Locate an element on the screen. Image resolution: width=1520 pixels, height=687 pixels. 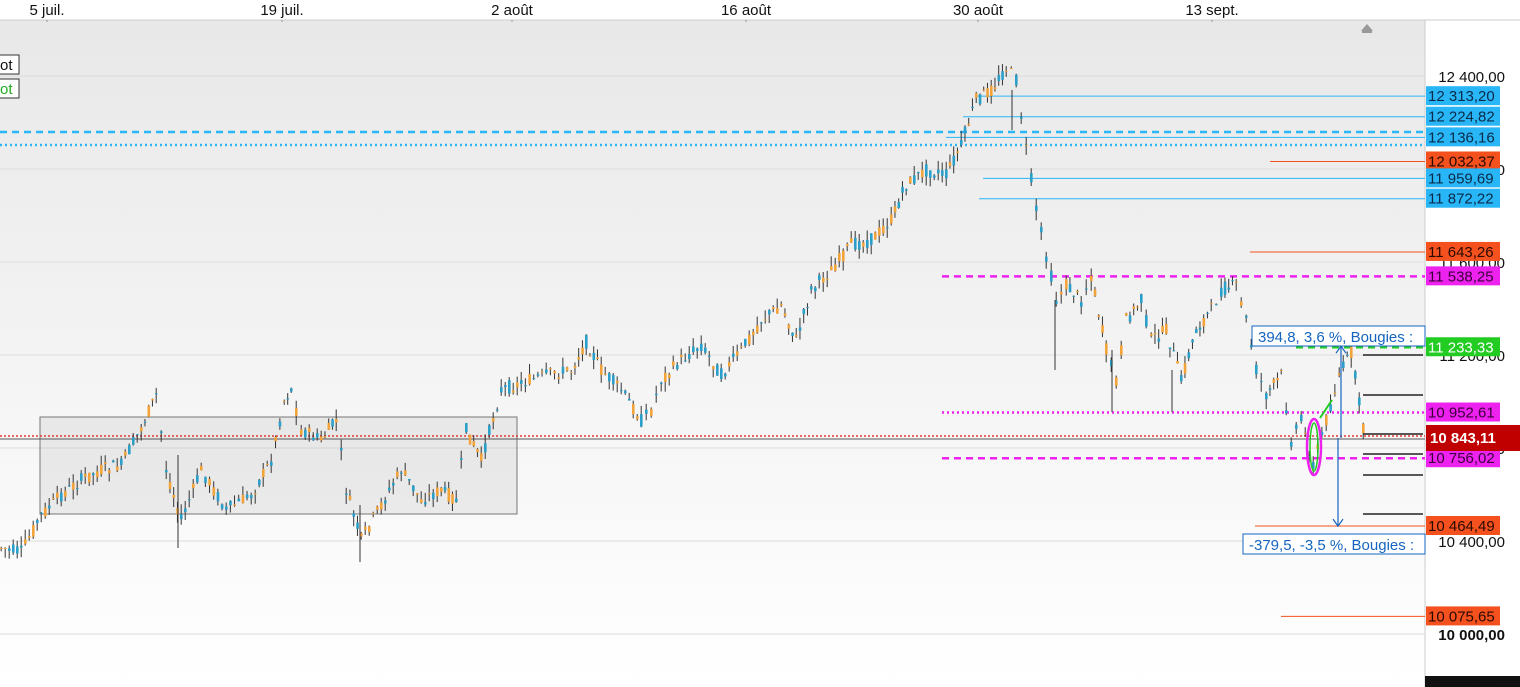
measure-box-down is located at coordinates (1334, 544).